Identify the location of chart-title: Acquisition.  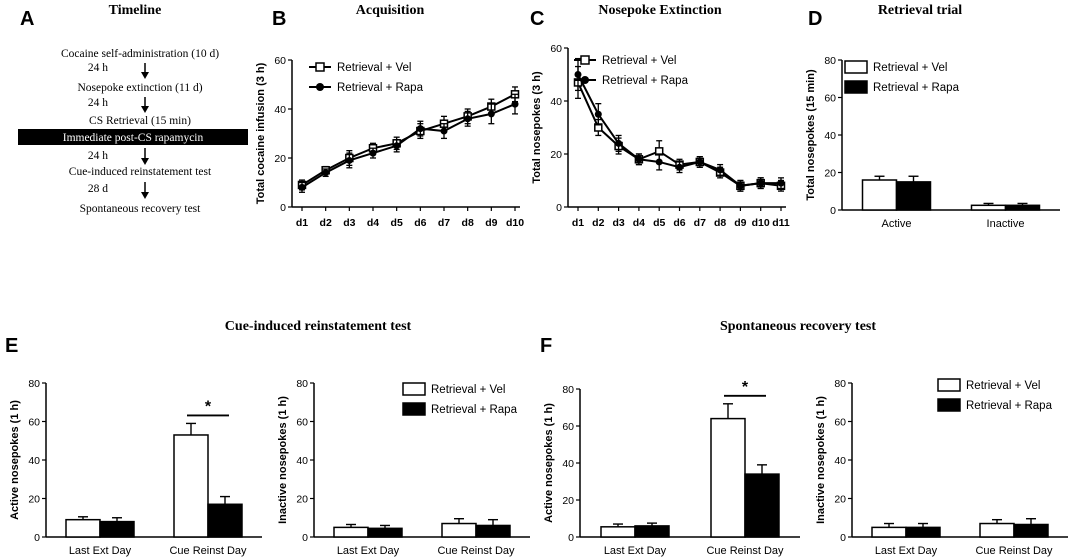
(390, 10).